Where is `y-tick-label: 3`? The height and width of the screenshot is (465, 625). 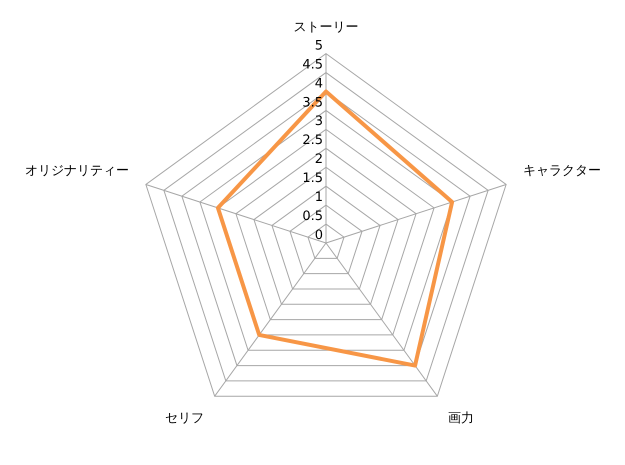
y-tick-label: 3 is located at coordinates (318, 122).